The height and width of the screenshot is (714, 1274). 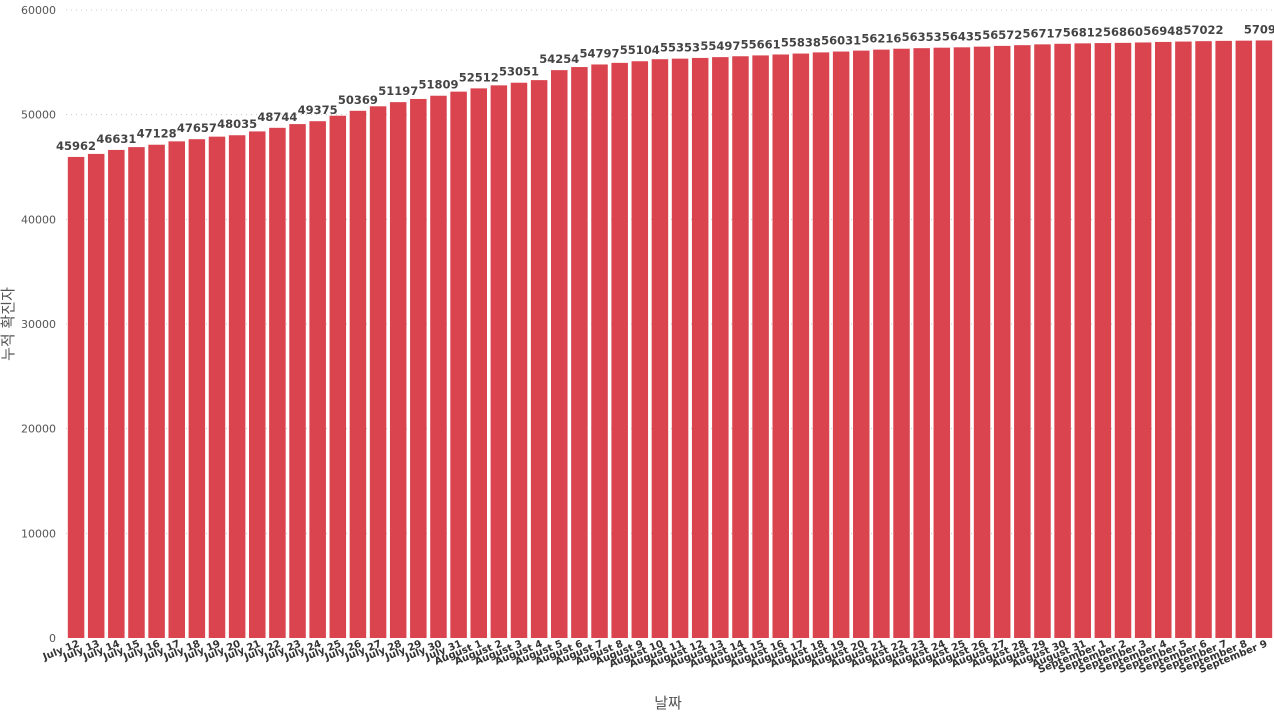 I want to click on data-label: 55104, so click(x=640, y=50).